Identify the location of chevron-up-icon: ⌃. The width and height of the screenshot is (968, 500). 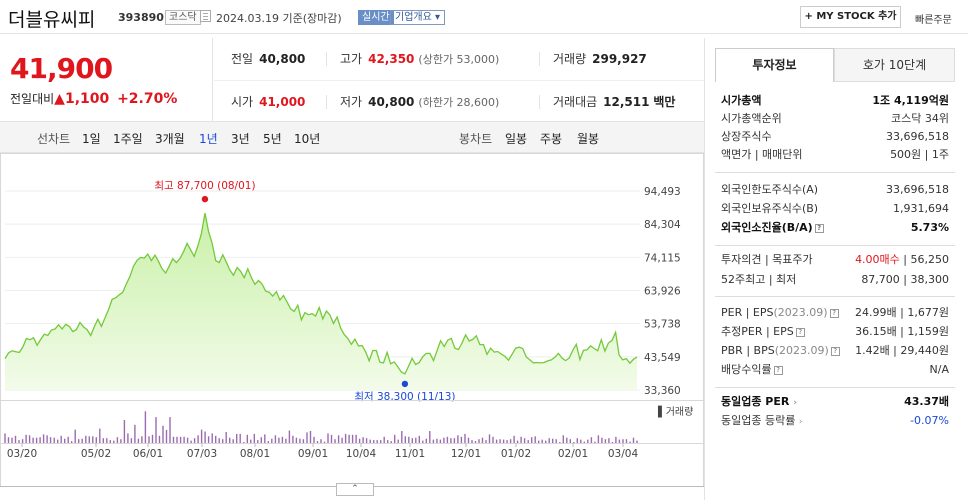
(355, 489).